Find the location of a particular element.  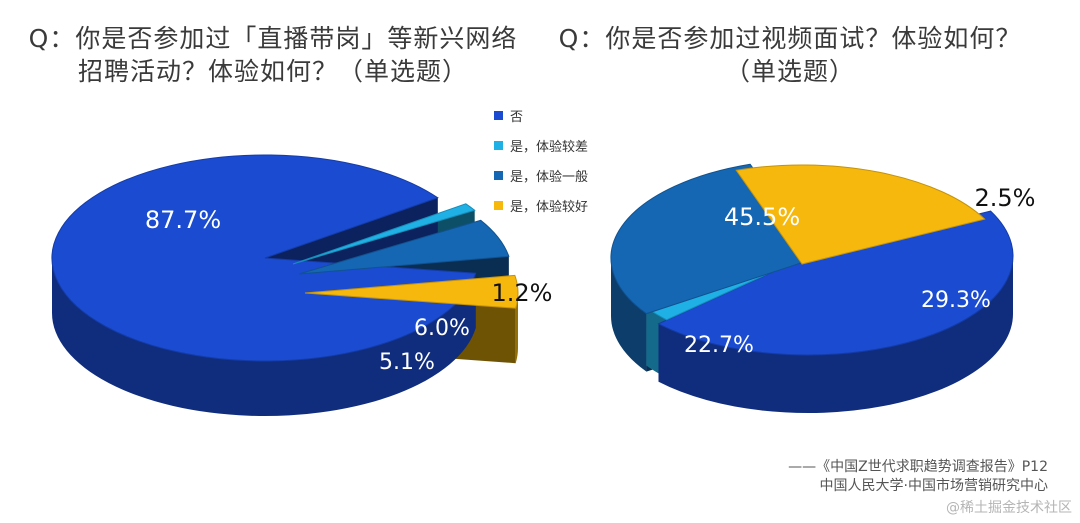

data-label-no: 87.7% is located at coordinates (183, 220).